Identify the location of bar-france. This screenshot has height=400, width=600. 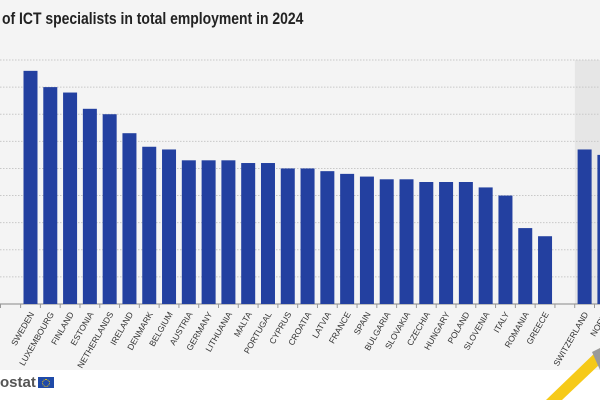
(347, 238).